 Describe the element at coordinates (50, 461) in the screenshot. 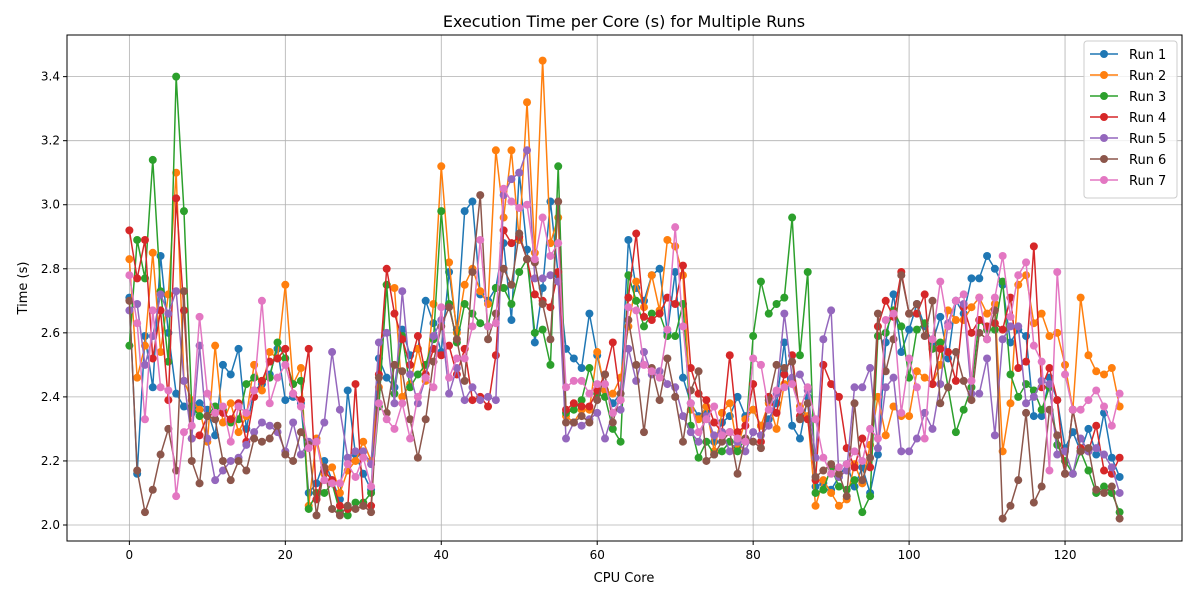

I see `y-tick-label: 2.2` at that location.